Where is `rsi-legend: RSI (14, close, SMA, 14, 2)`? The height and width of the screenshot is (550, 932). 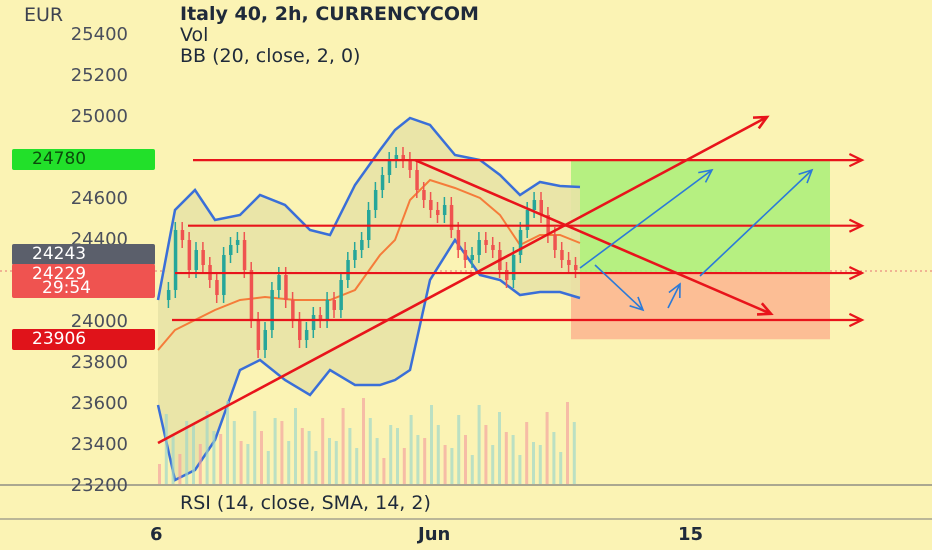
rsi-legend: RSI (14, close, SMA, 14, 2) is located at coordinates (305, 503).